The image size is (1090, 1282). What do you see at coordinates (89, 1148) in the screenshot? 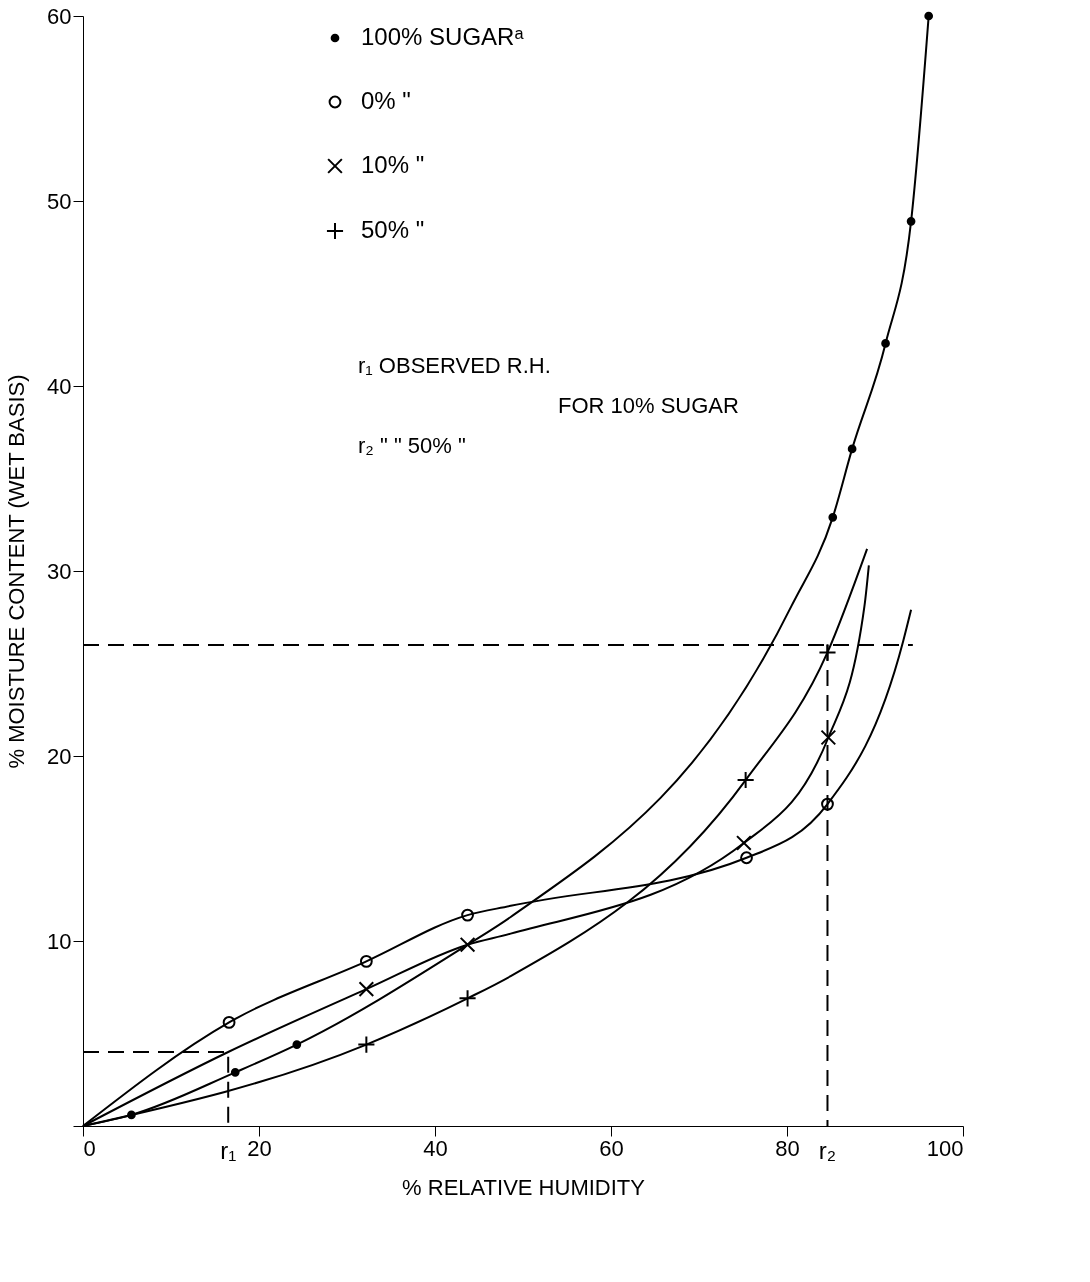
I see `x-tick-label: 0` at bounding box center [89, 1148].